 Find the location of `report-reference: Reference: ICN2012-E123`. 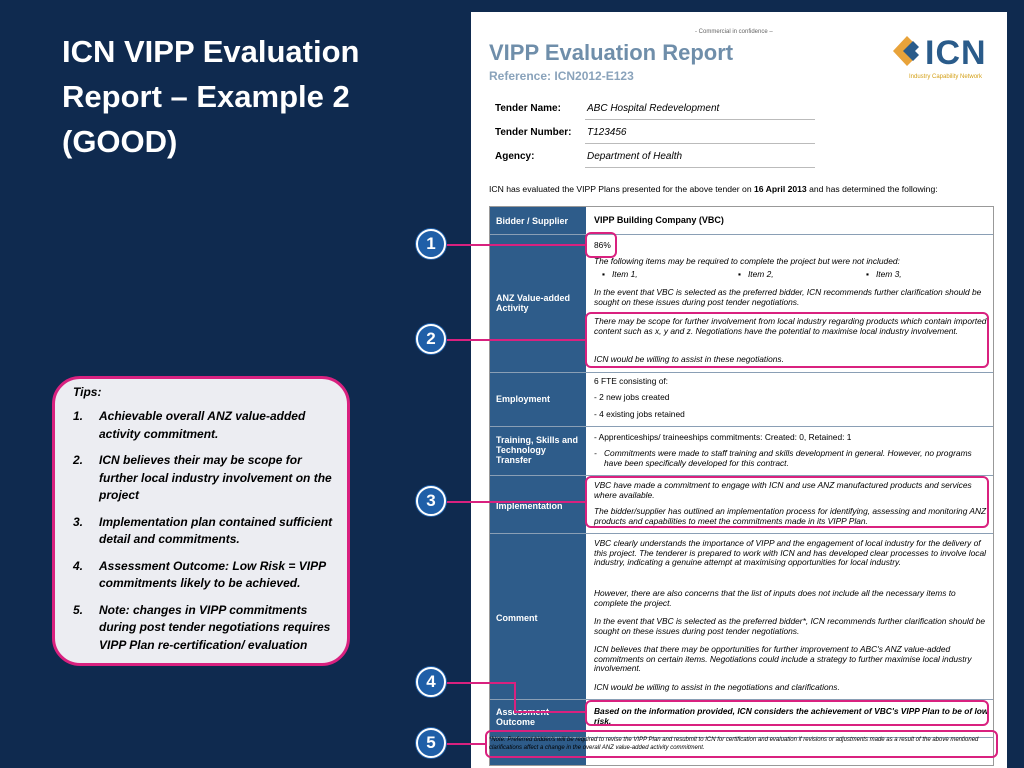

report-reference: Reference: ICN2012-E123 is located at coordinates (561, 76).